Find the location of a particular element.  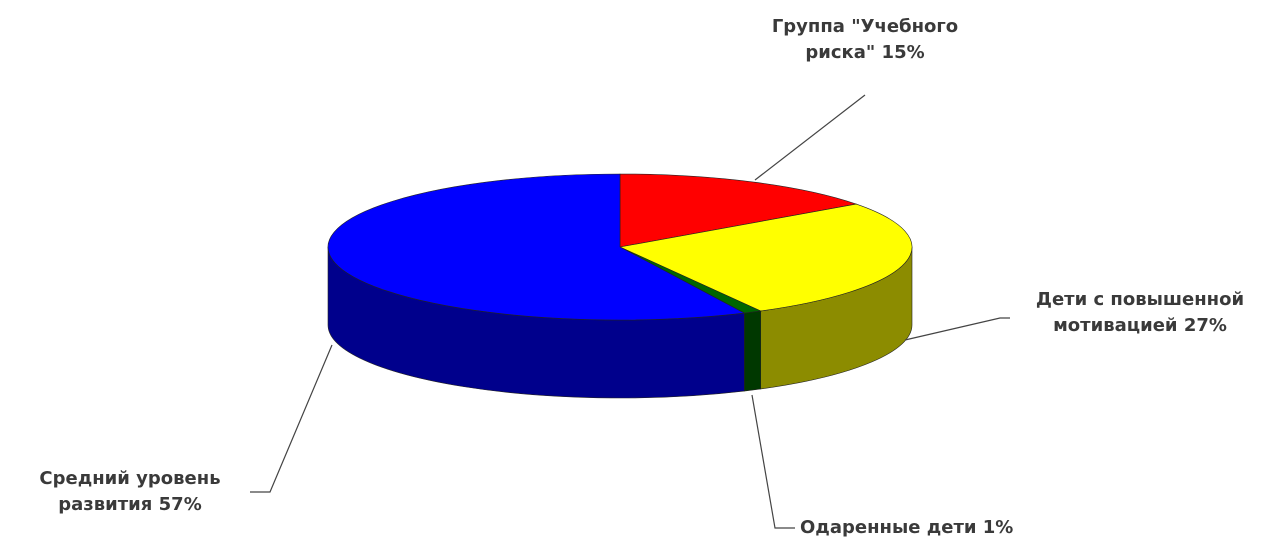

value-label: 1% is located at coordinates (998, 527).